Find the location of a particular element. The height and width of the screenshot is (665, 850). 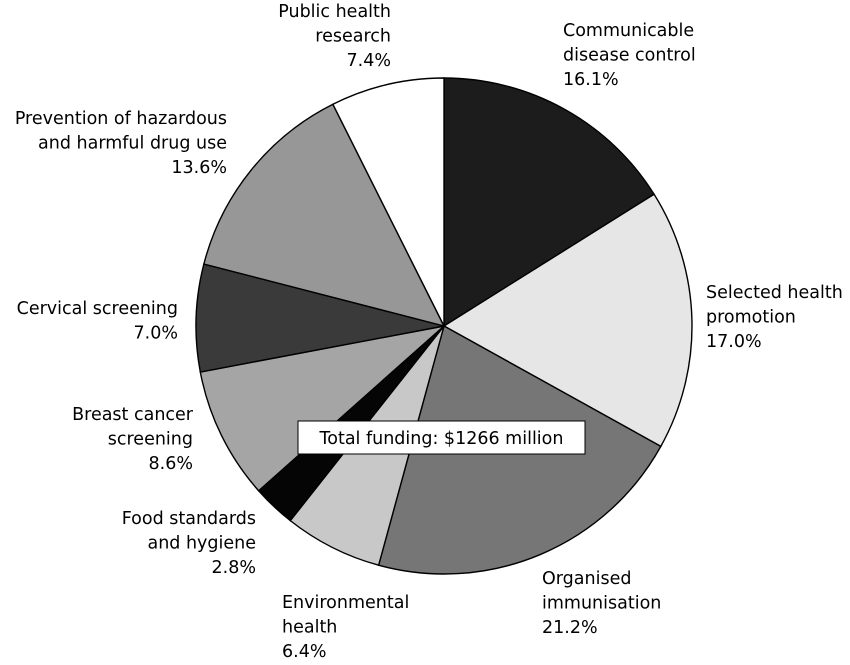

slice-label-line: Selected health is located at coordinates (774, 293).